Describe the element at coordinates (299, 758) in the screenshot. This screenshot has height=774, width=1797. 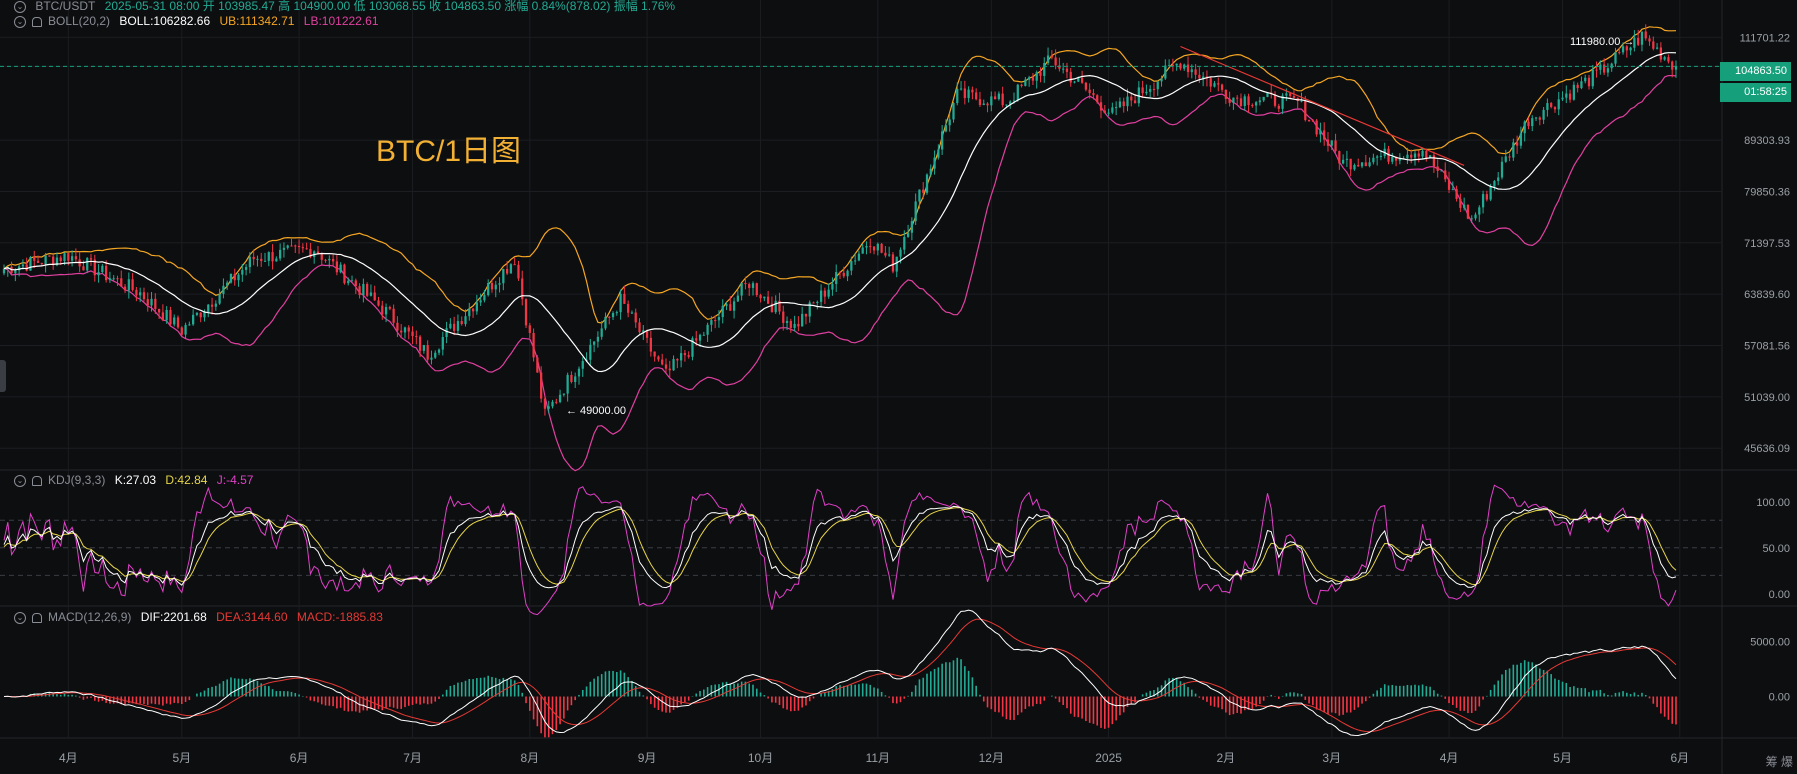
I see `x-tick-label: 6月` at that location.